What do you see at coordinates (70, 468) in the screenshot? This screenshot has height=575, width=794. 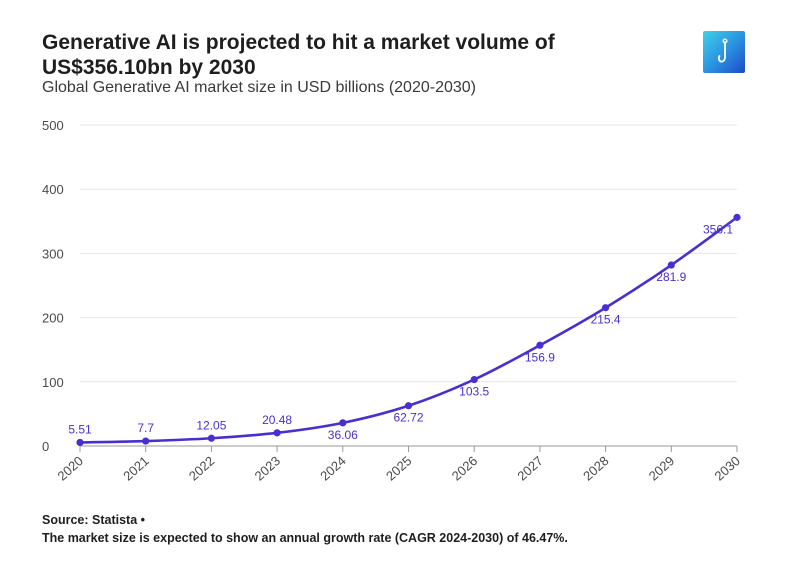 I see `x-tick-label: 2020` at bounding box center [70, 468].